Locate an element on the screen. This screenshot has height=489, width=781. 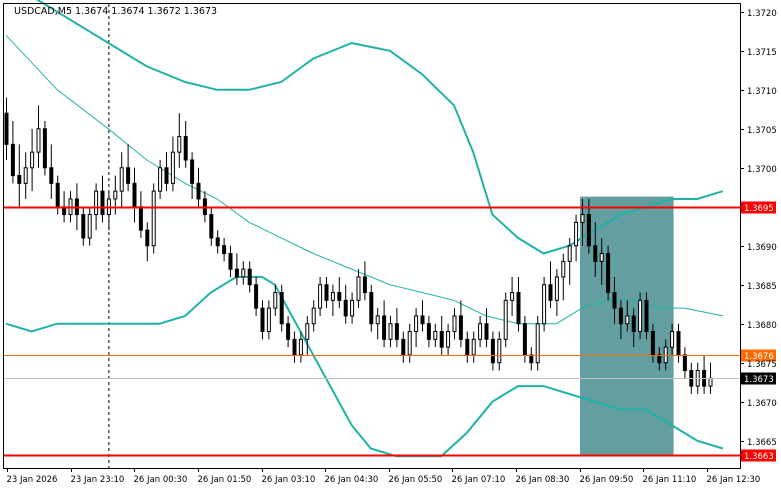
y-tick-label: 1.3705 is located at coordinates (762, 131).